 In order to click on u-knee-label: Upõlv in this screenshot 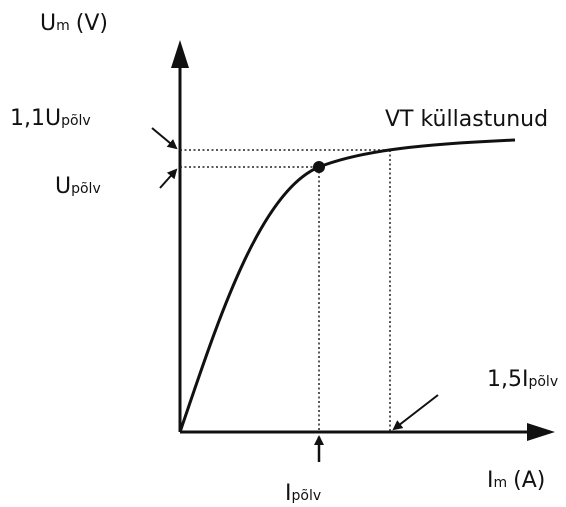, I will do `click(78, 186)`.